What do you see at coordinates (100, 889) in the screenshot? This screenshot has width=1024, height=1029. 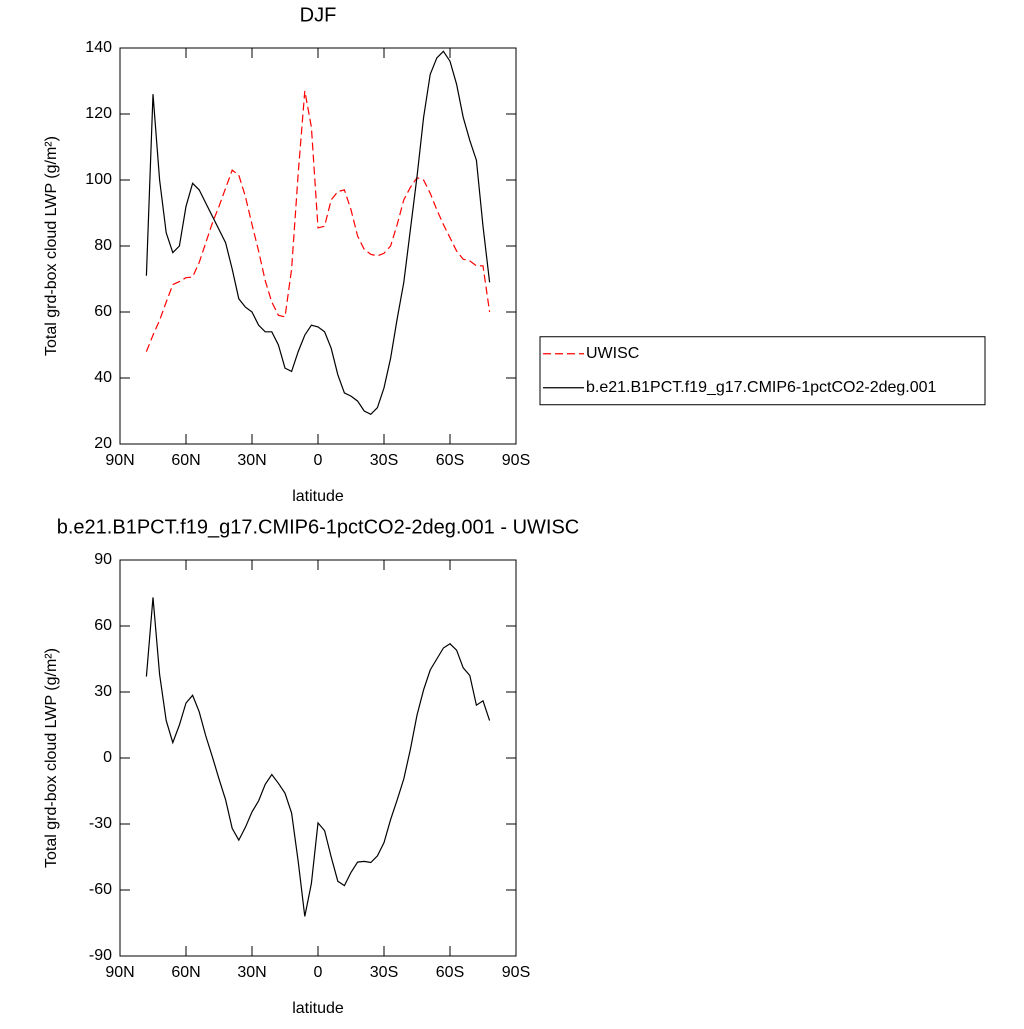 I see `y-tick-label: -60` at bounding box center [100, 889].